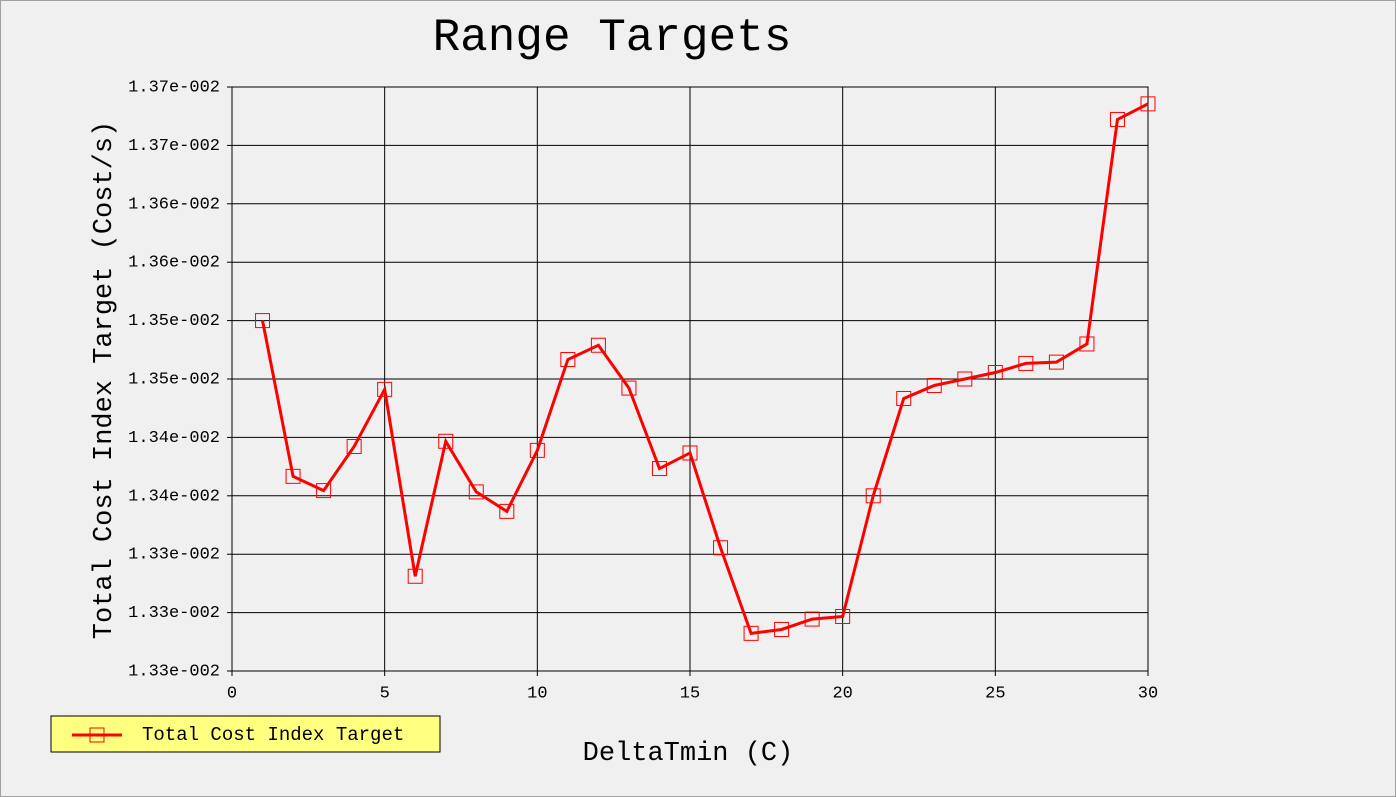 The image size is (1396, 797). What do you see at coordinates (385, 693) in the screenshot?
I see `x-tick-label: 5` at bounding box center [385, 693].